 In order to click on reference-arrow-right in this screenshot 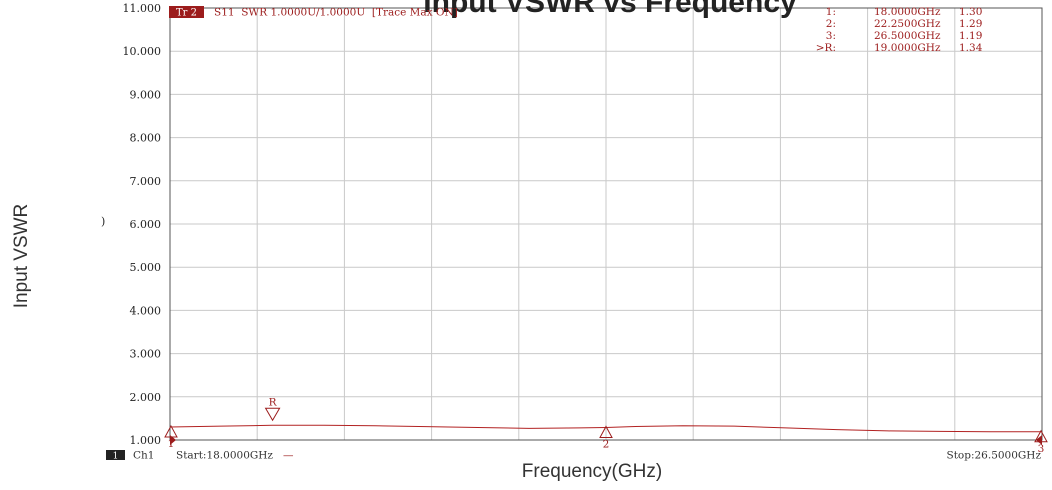, I will do `click(1039, 440)`.